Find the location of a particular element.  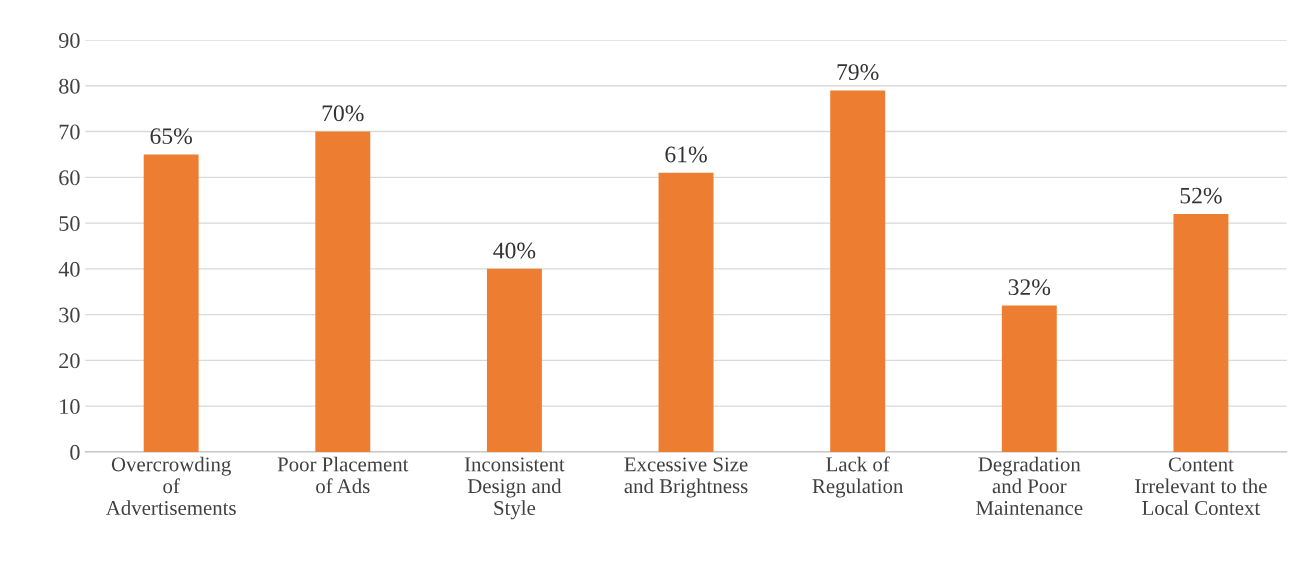

y-tick-label: 20 is located at coordinates (69, 361).